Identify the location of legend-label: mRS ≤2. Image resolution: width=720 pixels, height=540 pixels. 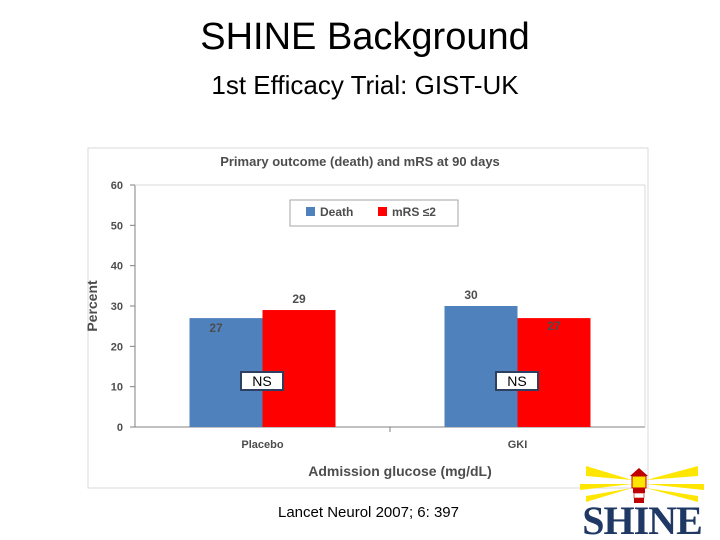
(414, 212).